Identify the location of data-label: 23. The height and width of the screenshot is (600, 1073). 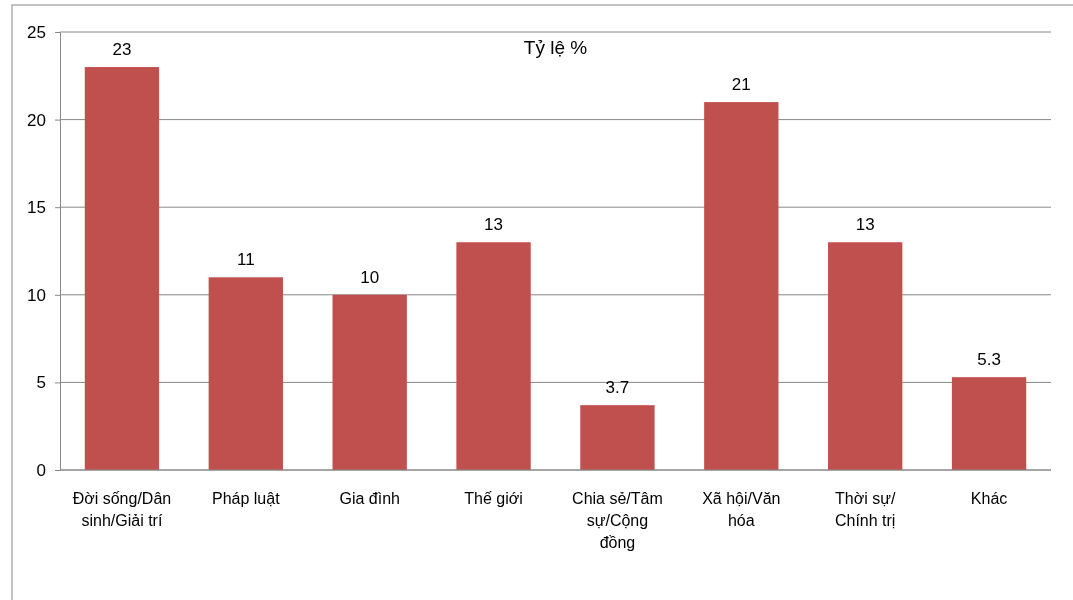
(122, 50).